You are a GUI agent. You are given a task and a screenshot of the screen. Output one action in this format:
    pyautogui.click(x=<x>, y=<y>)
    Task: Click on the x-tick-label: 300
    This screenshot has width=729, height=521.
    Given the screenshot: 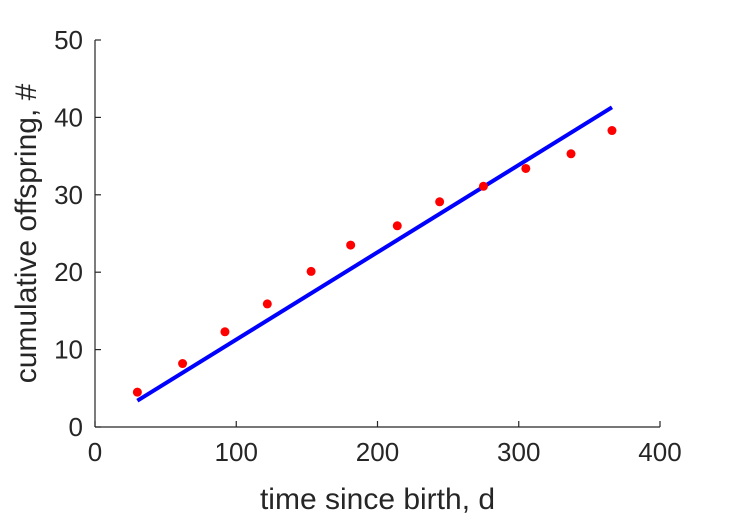 What is the action you would take?
    pyautogui.click(x=518, y=452)
    